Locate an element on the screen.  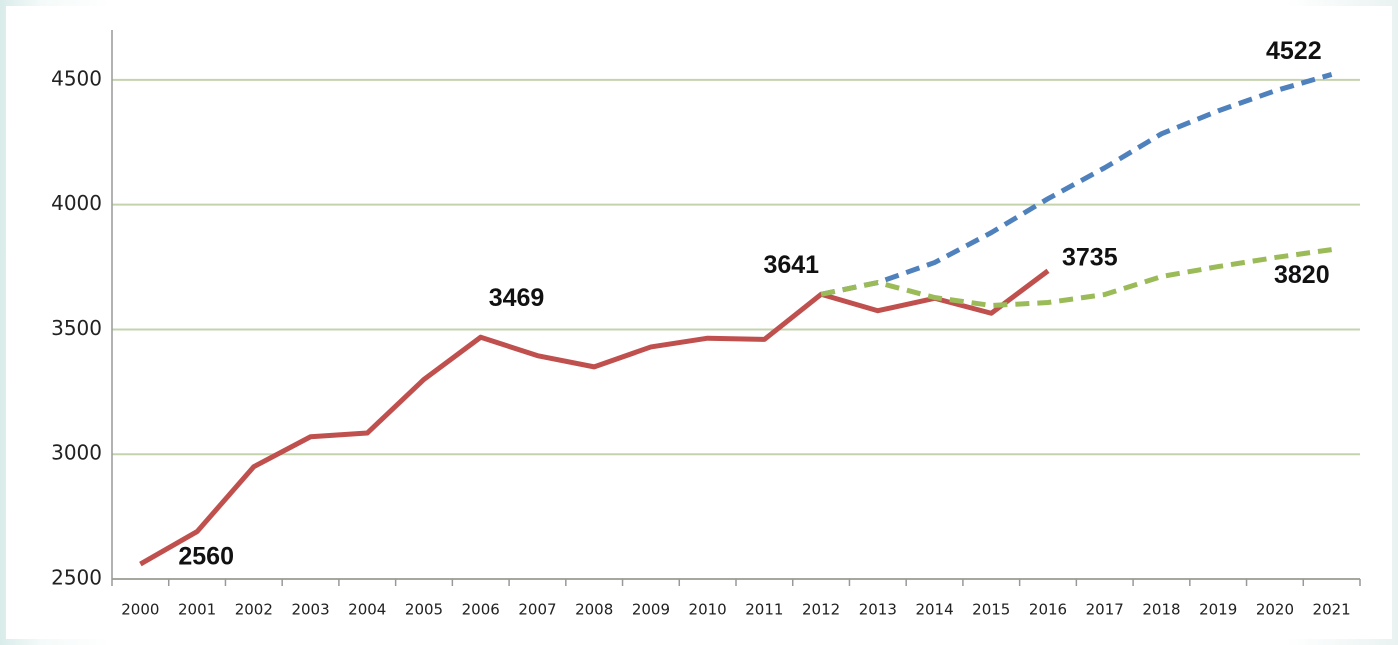
y-tick-label: 4500 is located at coordinates (76, 78).